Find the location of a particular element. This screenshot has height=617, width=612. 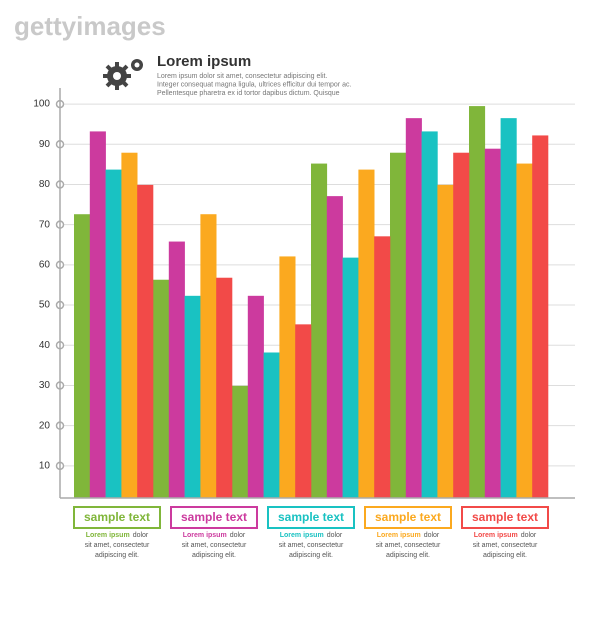

gear-icon is located at coordinates (123, 74).